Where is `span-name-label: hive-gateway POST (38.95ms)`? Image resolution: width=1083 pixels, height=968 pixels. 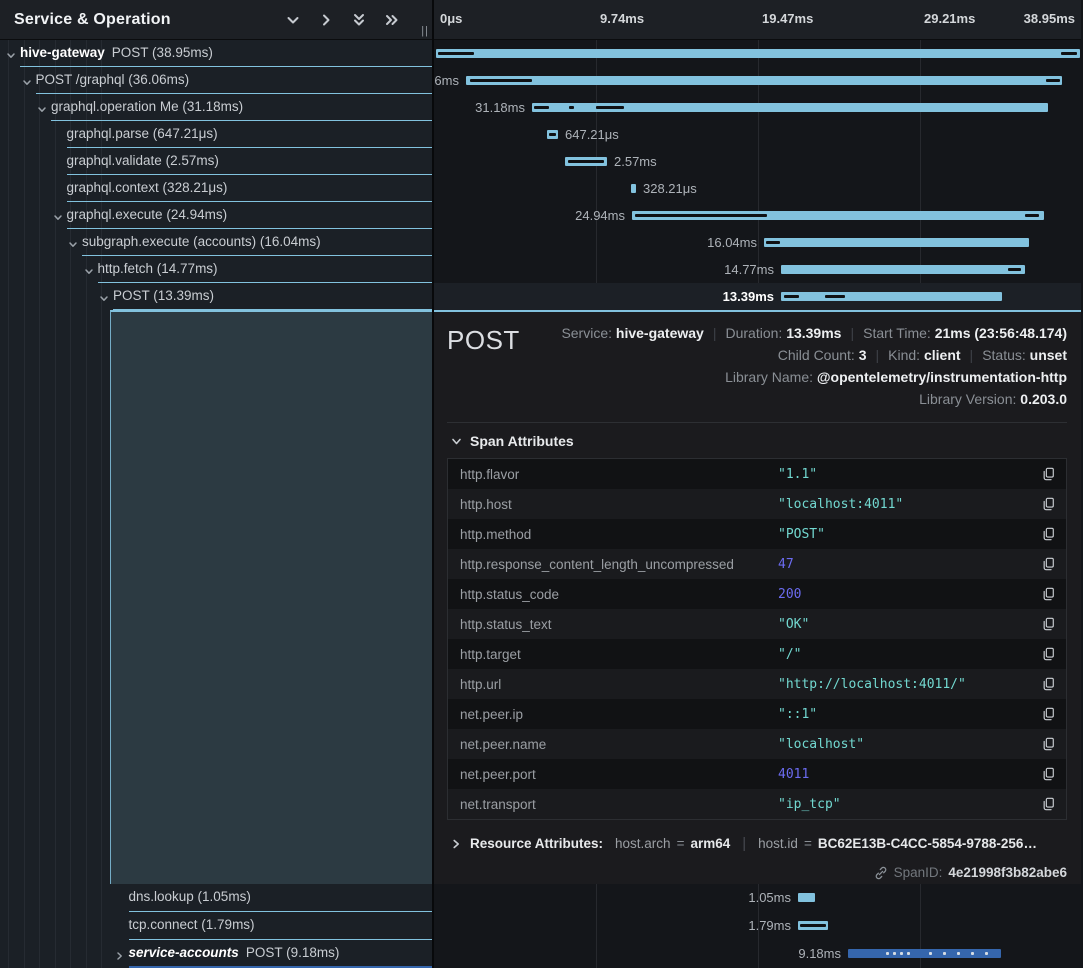 span-name-label: hive-gateway POST (38.95ms) is located at coordinates (116, 52).